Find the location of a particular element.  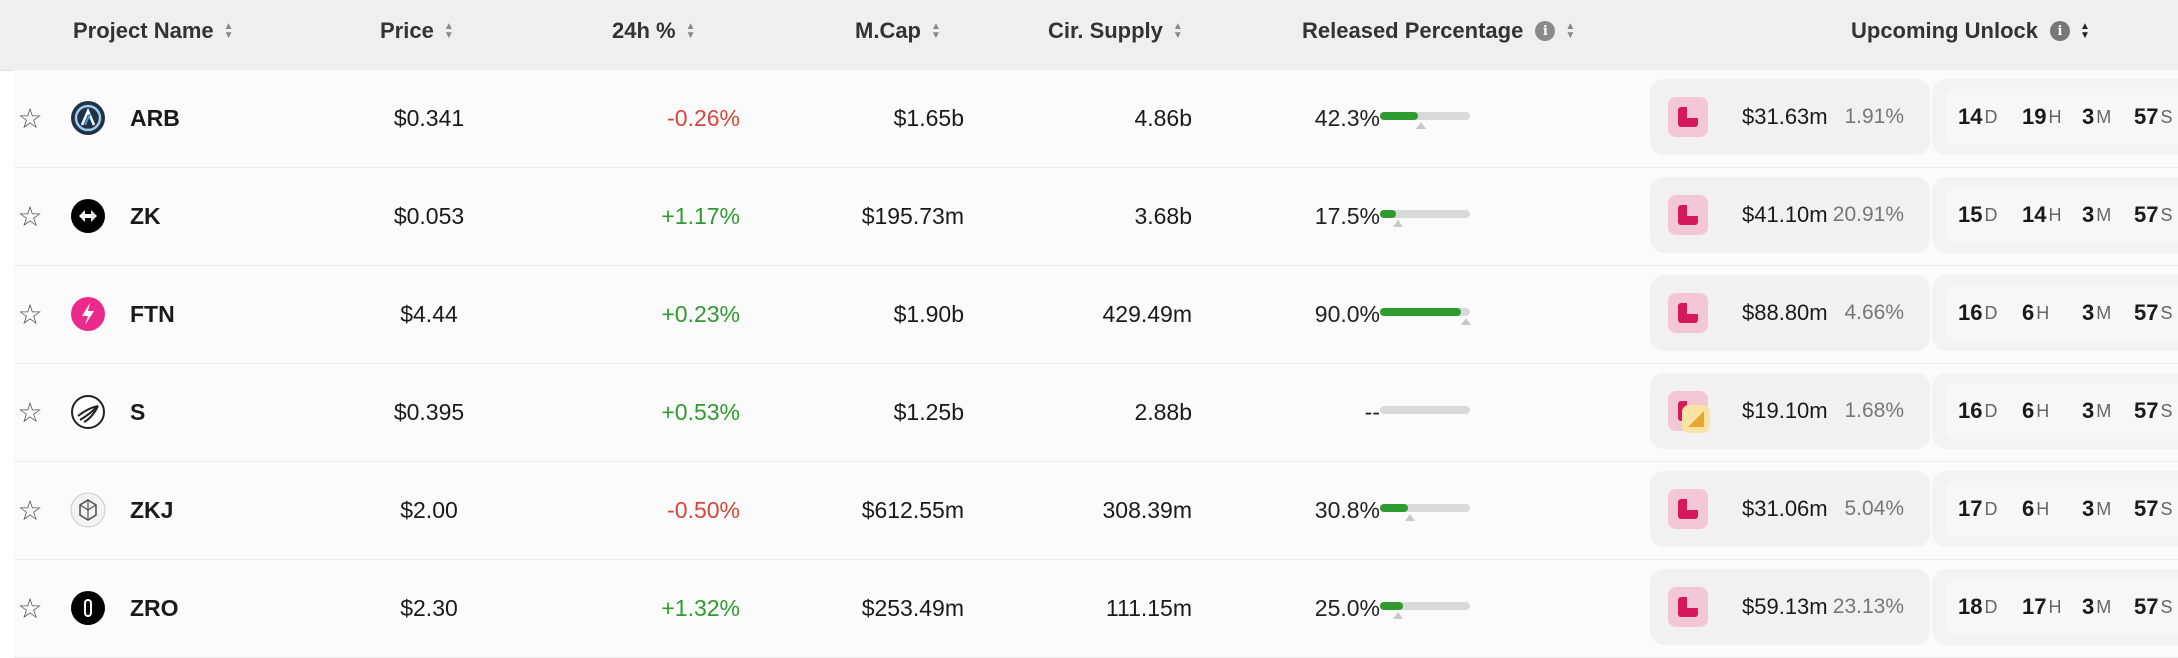

price-value: $0.341 is located at coordinates (429, 118).